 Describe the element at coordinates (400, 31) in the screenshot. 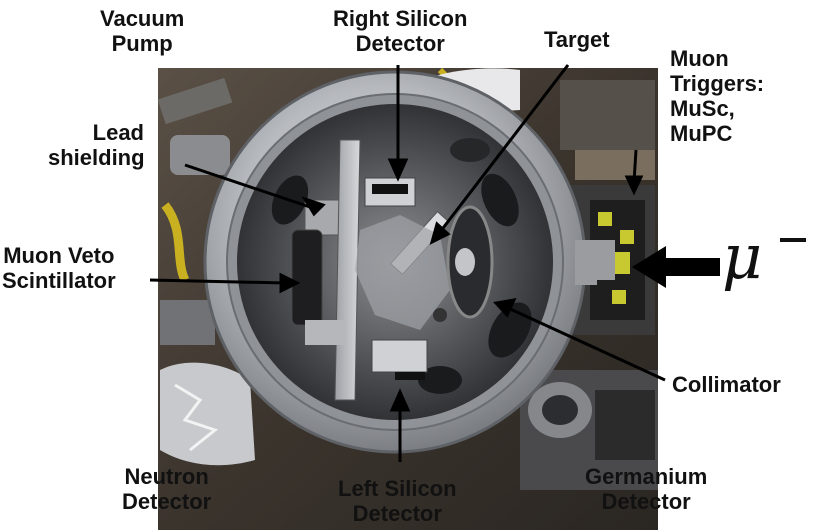

I see `label-right-silicon-detector: Right Silicon Detector` at that location.